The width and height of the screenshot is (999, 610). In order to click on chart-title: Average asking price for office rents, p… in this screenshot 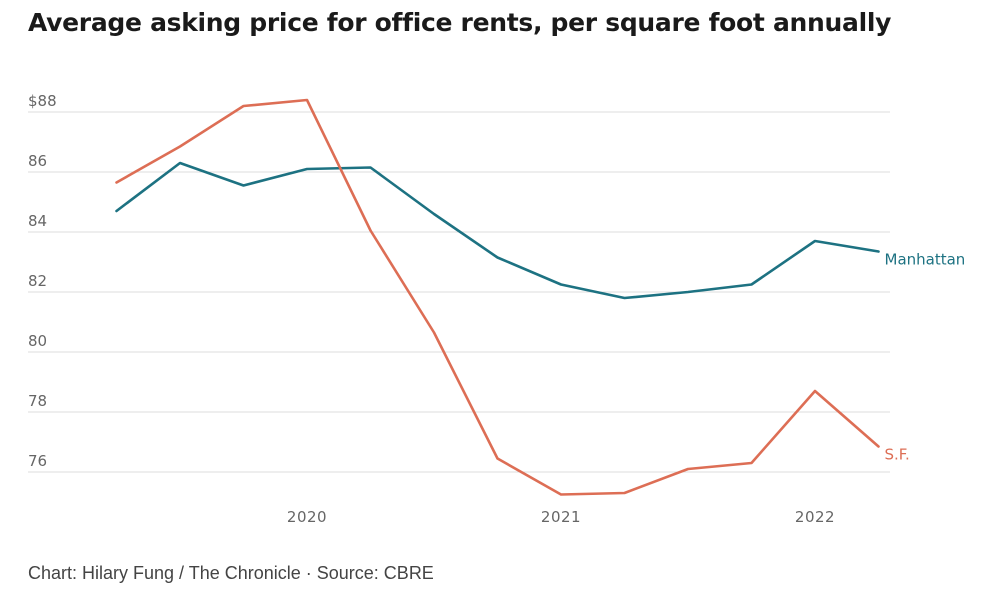, I will do `click(460, 22)`.